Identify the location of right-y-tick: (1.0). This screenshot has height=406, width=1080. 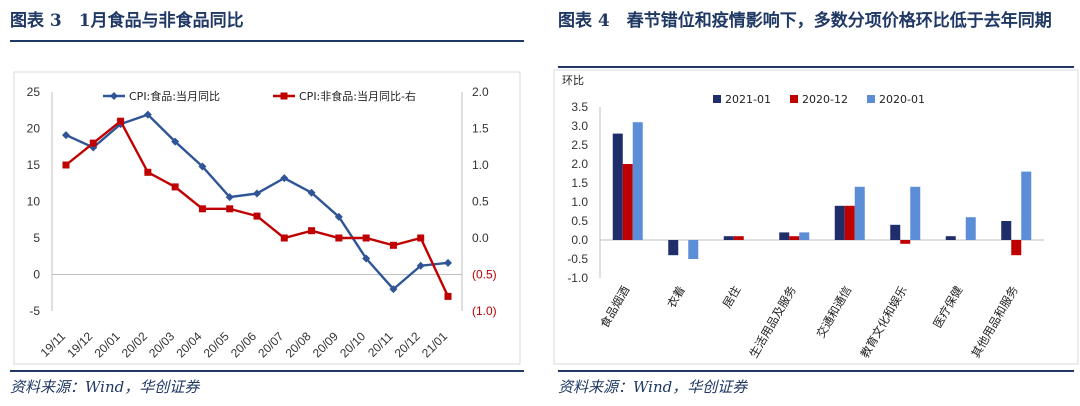
(484, 311).